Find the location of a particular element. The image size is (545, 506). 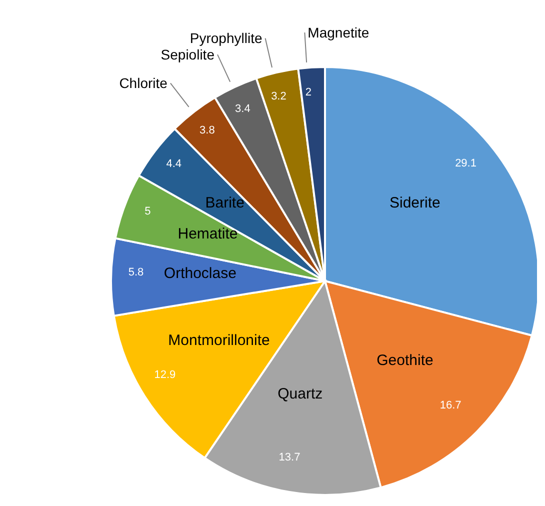

slice-label: Siderite is located at coordinates (414, 203).